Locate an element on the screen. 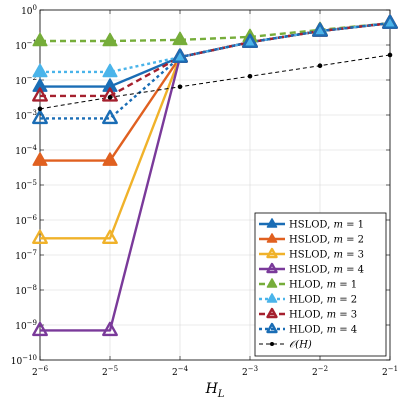 This screenshot has height=402, width=403. y-tick-exp: −5 is located at coordinates (32, 183).